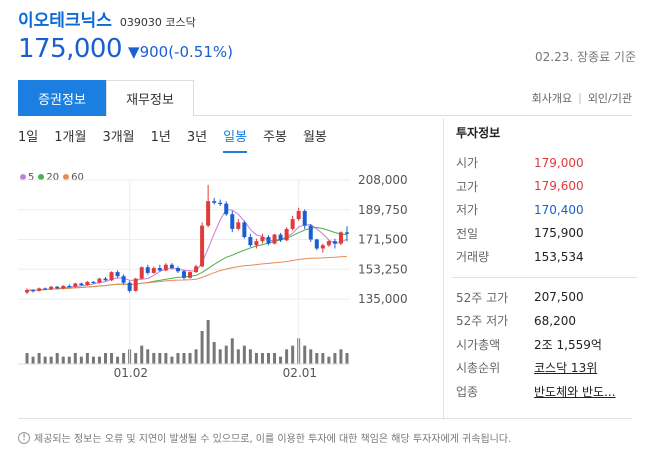  I want to click on price-info-value: 179,600, so click(559, 186).